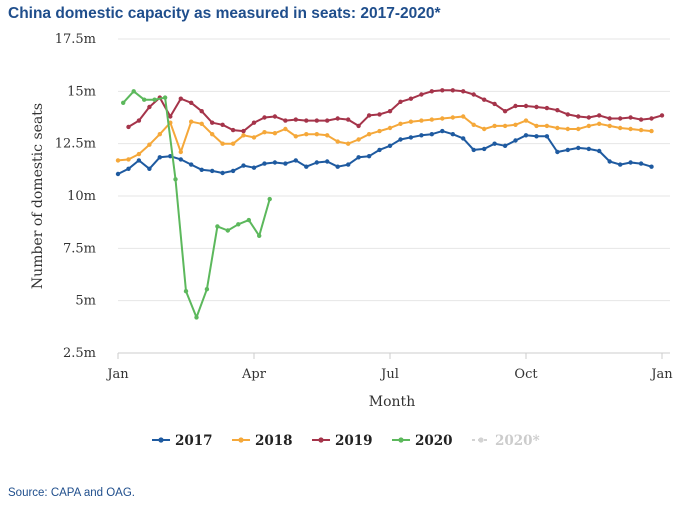 The image size is (692, 506). I want to click on y-axis-title: Number of domestic seats, so click(38, 196).